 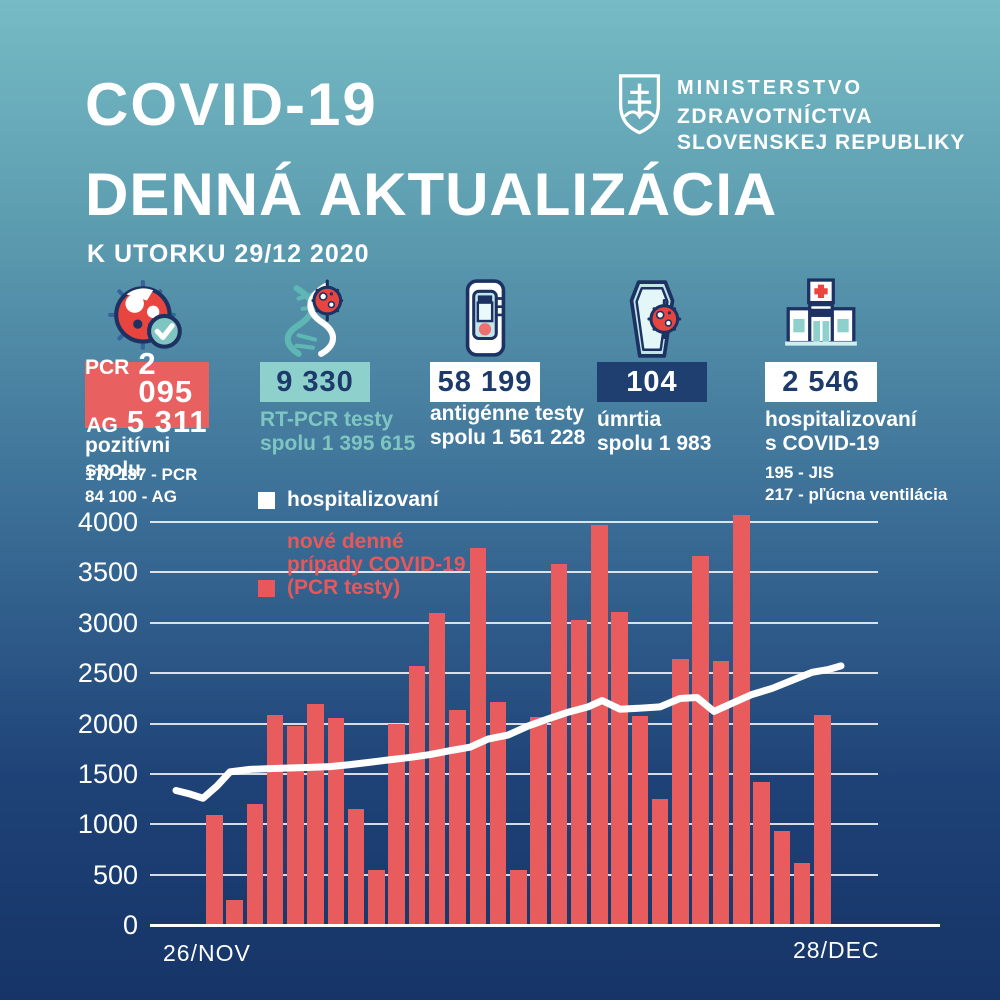 I want to click on virus-check-icon, so click(x=147, y=319).